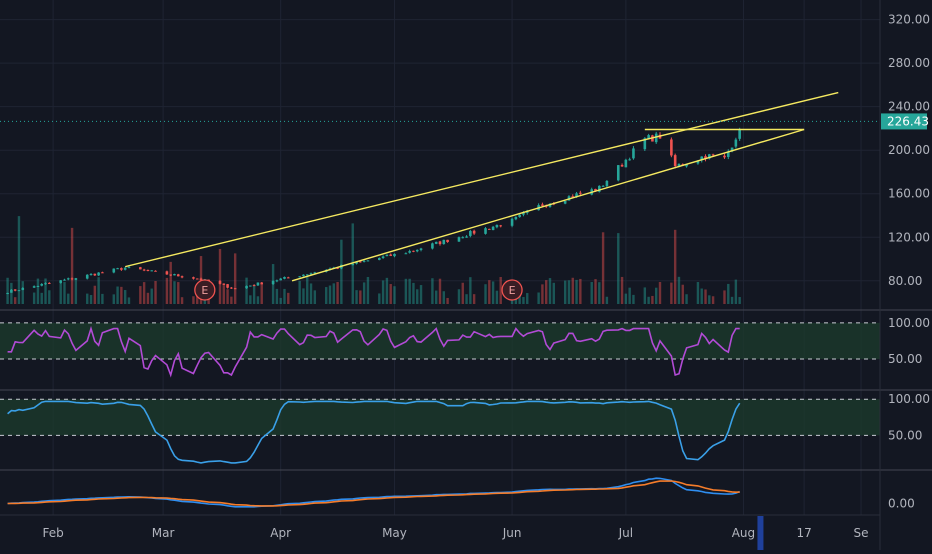 The image size is (932, 554). Describe the element at coordinates (280, 533) in the screenshot. I see `time-tick-label: Apr` at that location.